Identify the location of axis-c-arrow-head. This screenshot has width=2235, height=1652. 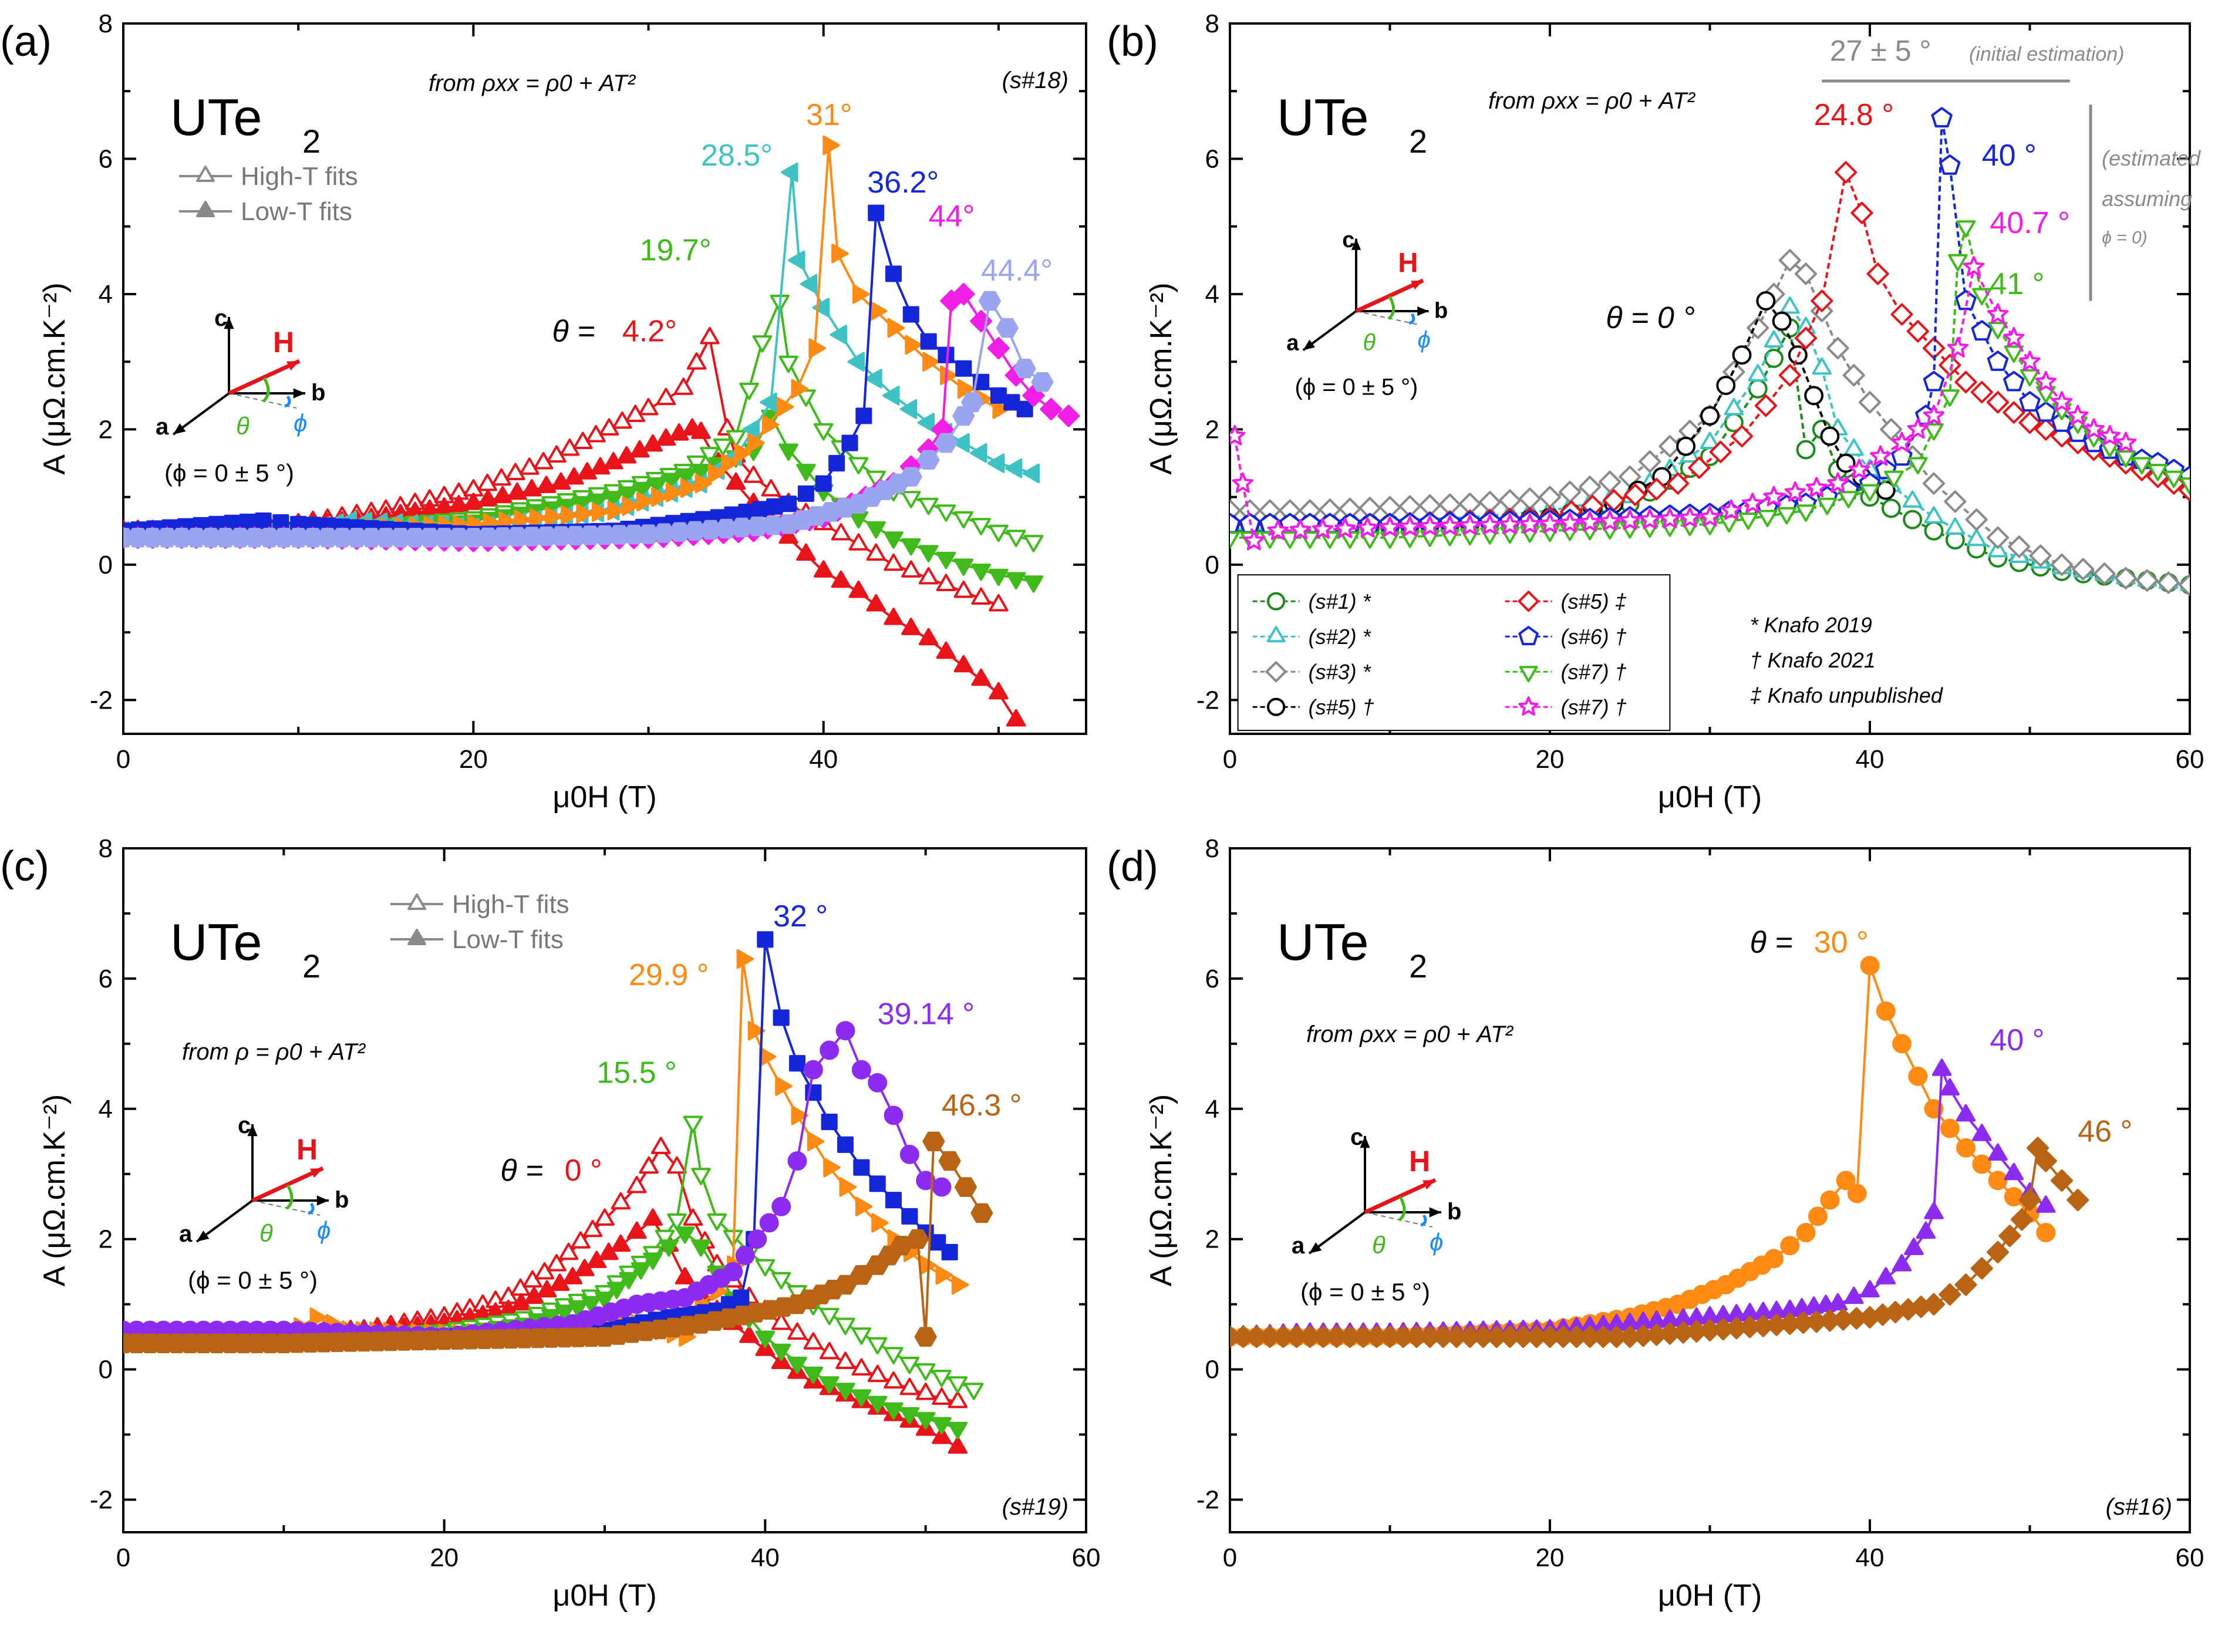
(252, 1130).